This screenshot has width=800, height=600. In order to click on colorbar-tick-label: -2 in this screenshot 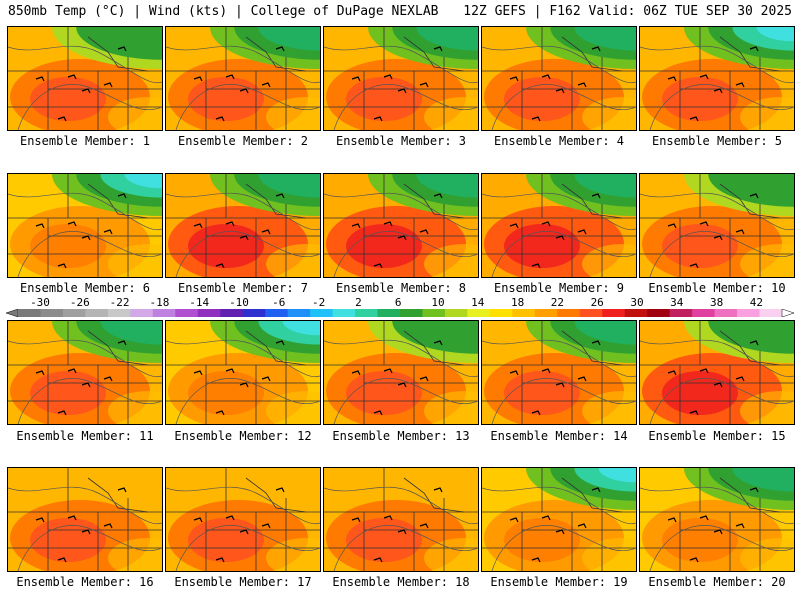, I will do `click(318, 302)`.